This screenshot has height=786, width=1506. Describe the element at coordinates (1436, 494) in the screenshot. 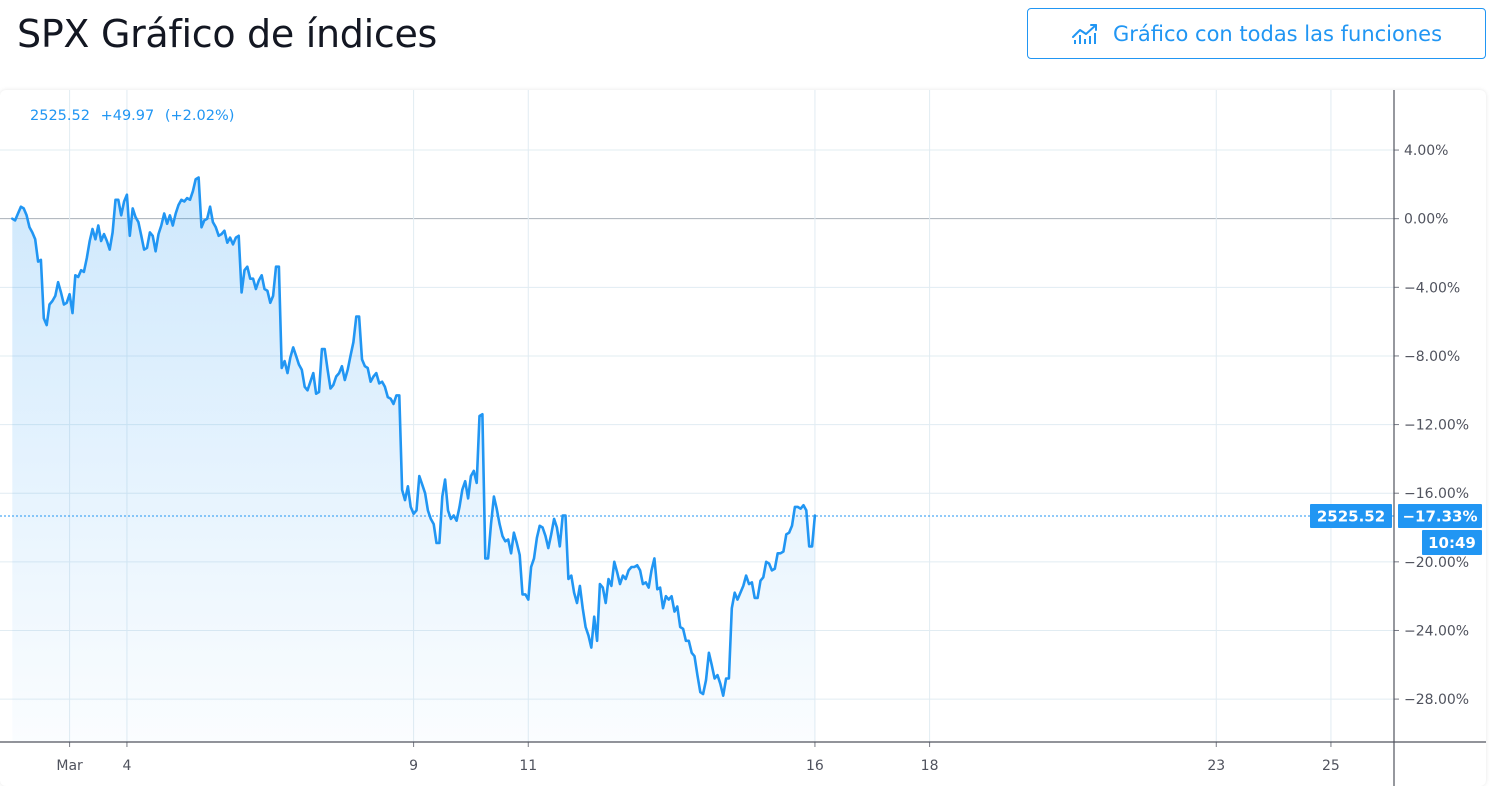

I see `y-tick-label: −16.00%` at that location.